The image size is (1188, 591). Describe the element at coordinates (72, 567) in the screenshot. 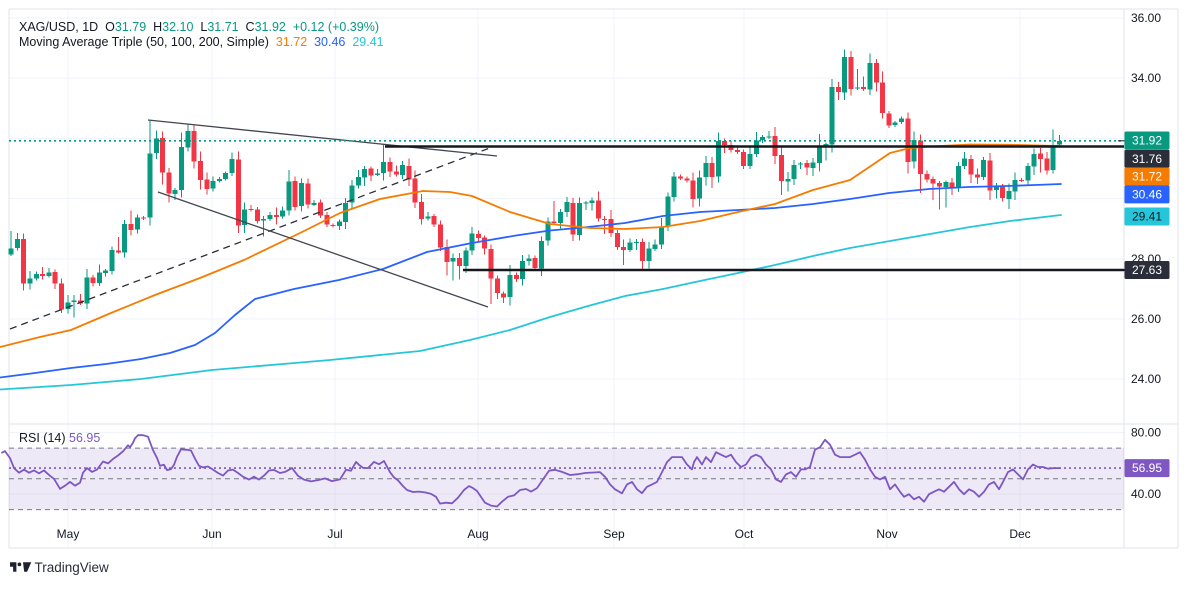

I see `svg-text: TradingView` at that location.